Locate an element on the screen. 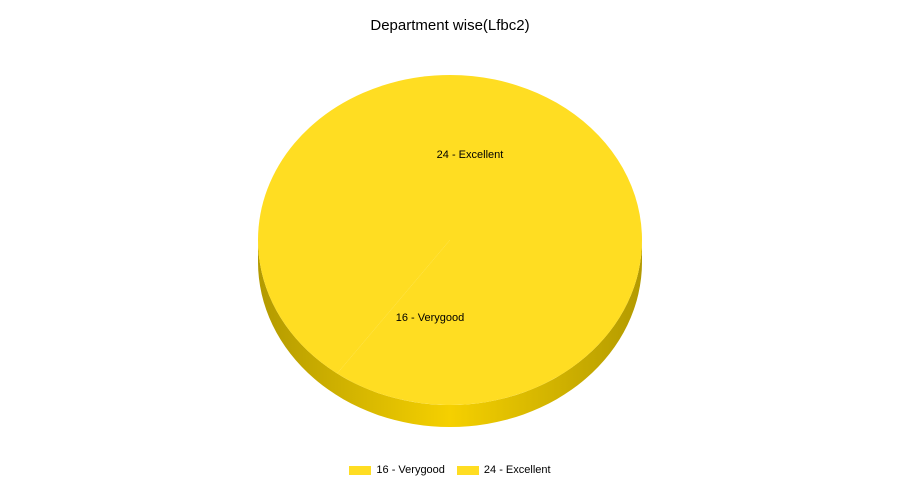 This screenshot has height=500, width=900. legend-label: 24 - Excellent is located at coordinates (517, 470).